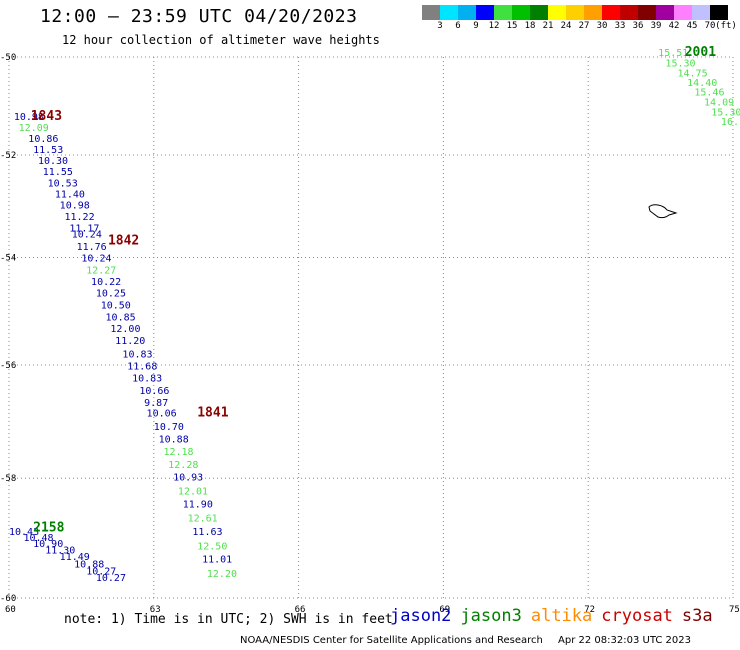  Describe the element at coordinates (624, 640) in the screenshot. I see `footer-timestamp: Apr 22 08:32:03 UTC 2023` at that location.